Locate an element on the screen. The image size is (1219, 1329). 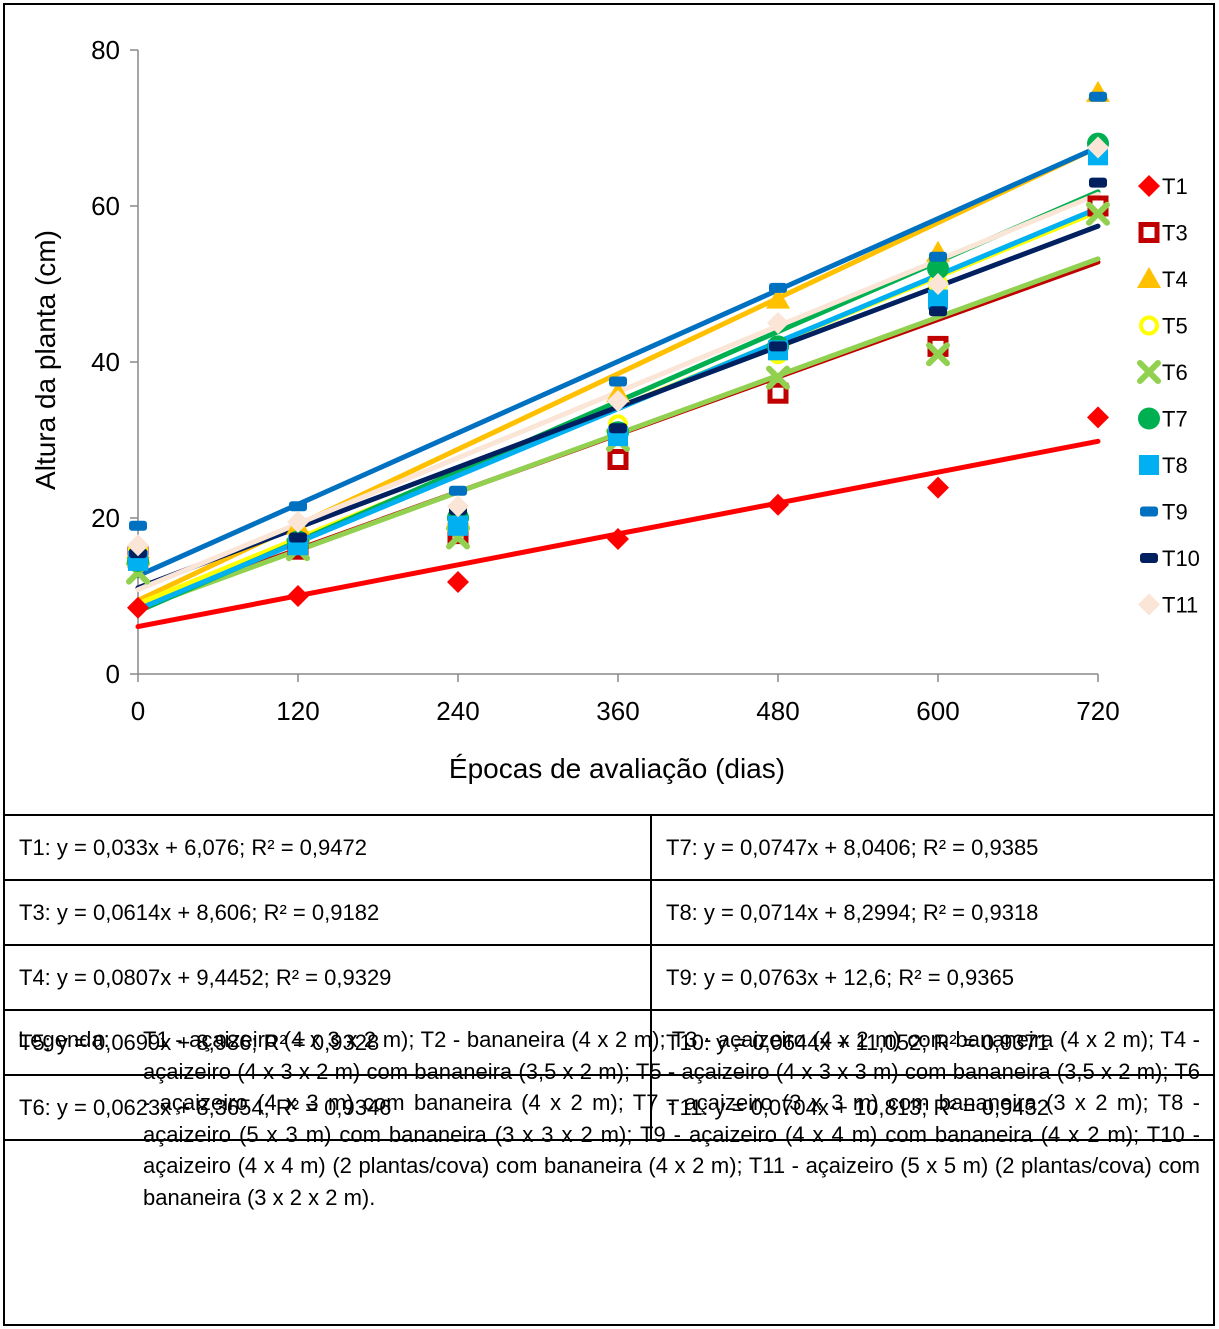
y-tick-label: 0 is located at coordinates (113, 674).